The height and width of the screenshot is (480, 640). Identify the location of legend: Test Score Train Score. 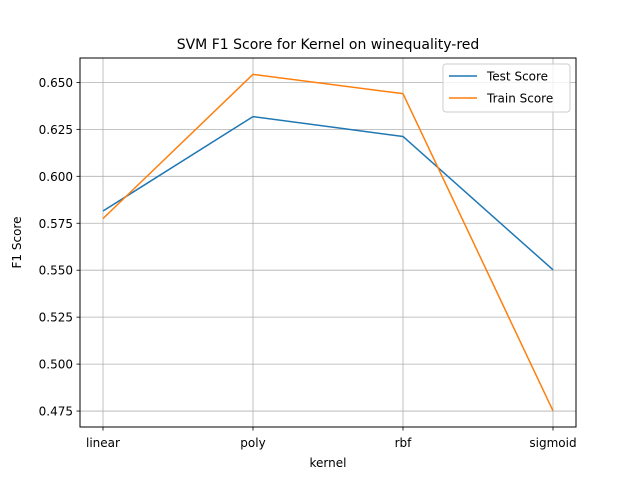
(506, 88).